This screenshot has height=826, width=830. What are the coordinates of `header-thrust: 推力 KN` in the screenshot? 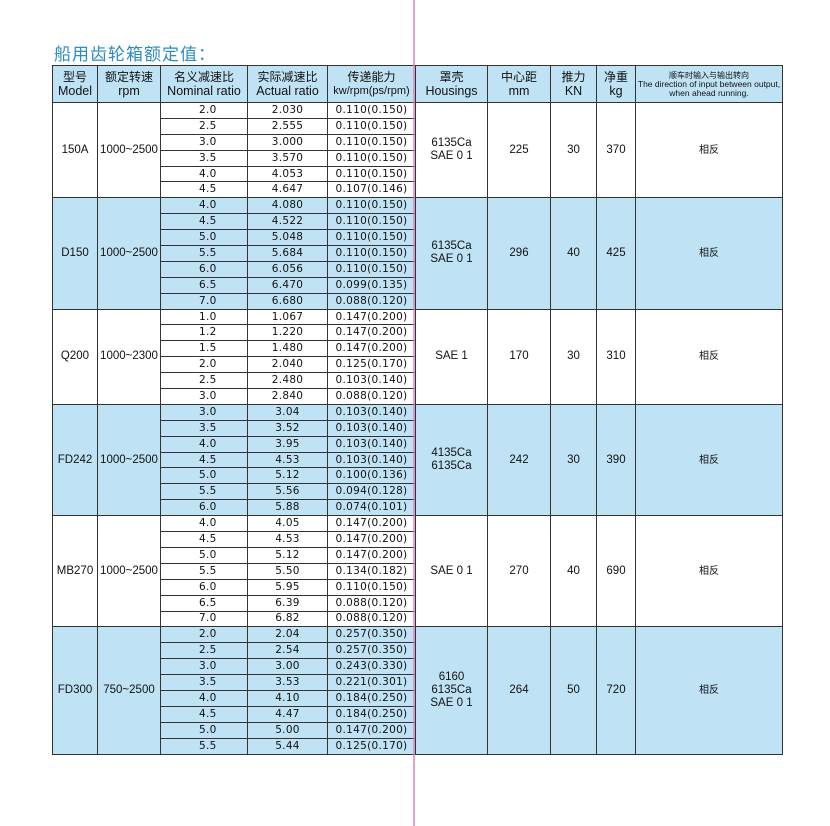 It's located at (573, 84).